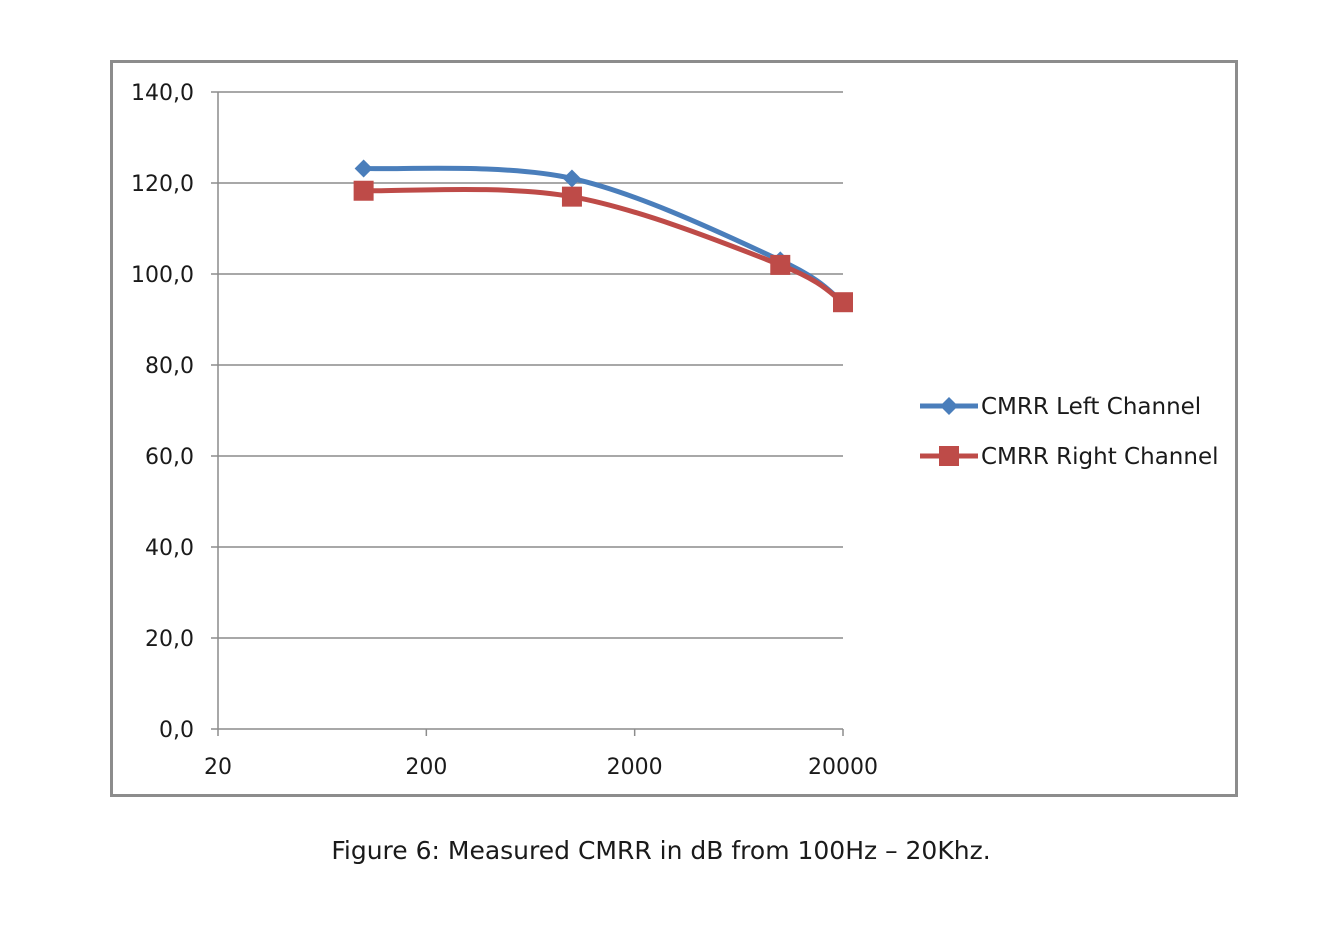  I want to click on legend-label-right: CMRR Right Channel, so click(1099, 457).